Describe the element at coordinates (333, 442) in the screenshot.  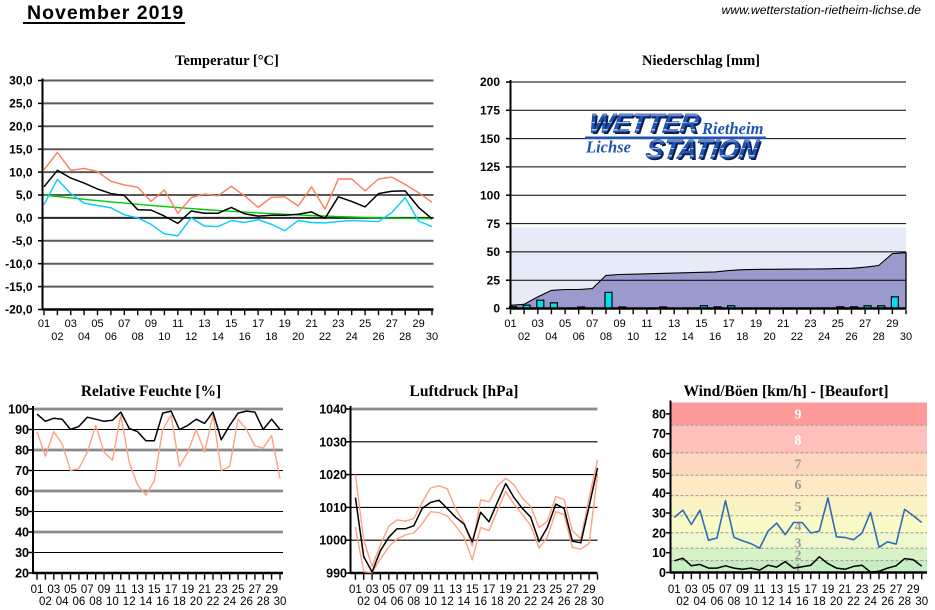
I see `svg-text: 1030` at that location.